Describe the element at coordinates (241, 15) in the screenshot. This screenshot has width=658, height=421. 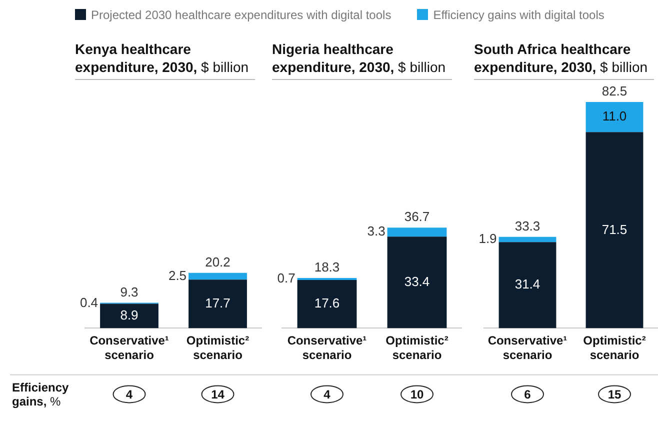
I see `legend-label: Projected 2030 healthcare expenditures with digital tools` at that location.